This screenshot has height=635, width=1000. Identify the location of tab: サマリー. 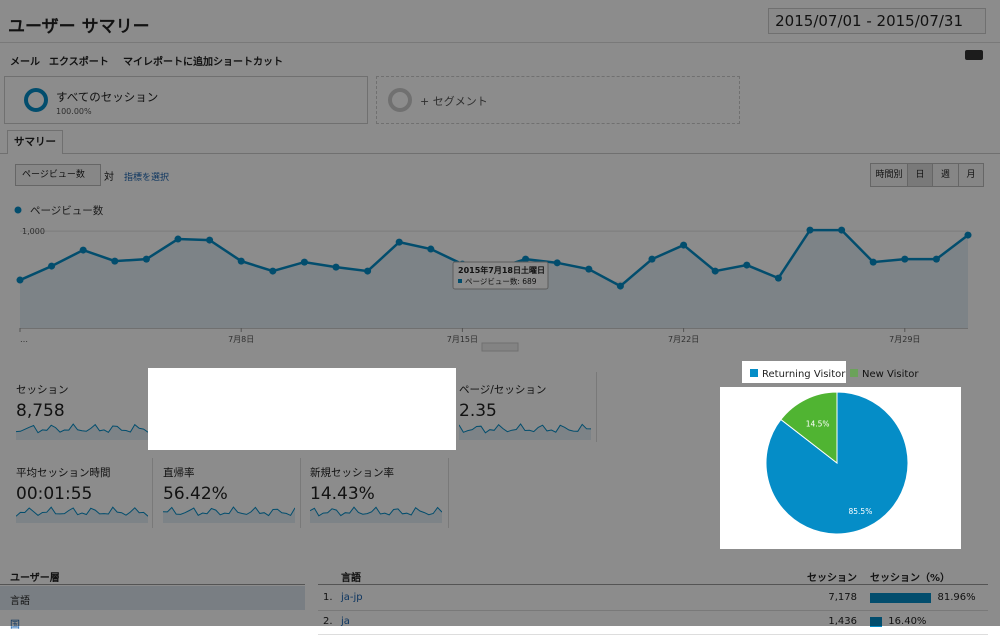
(35, 142).